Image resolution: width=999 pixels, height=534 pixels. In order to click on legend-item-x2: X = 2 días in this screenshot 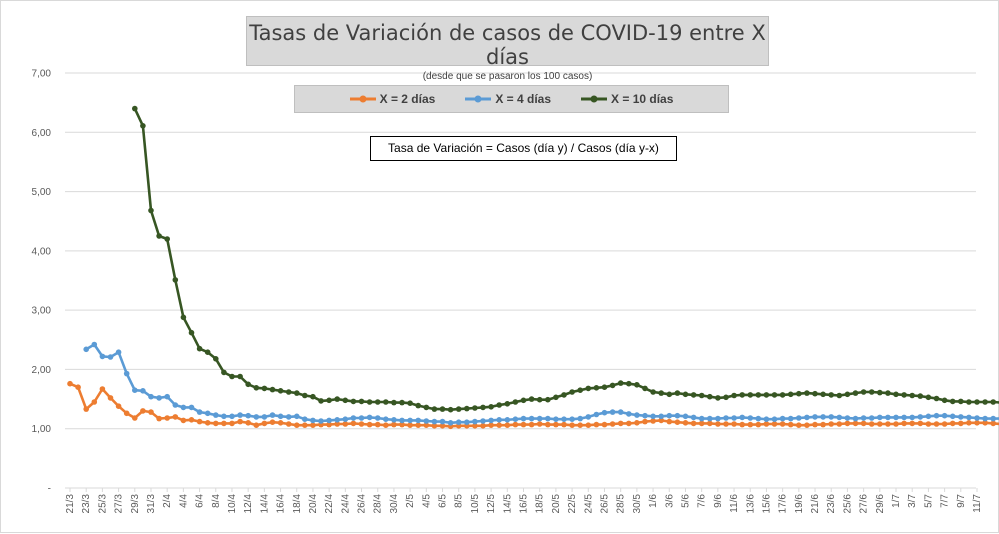, I will do `click(393, 99)`.